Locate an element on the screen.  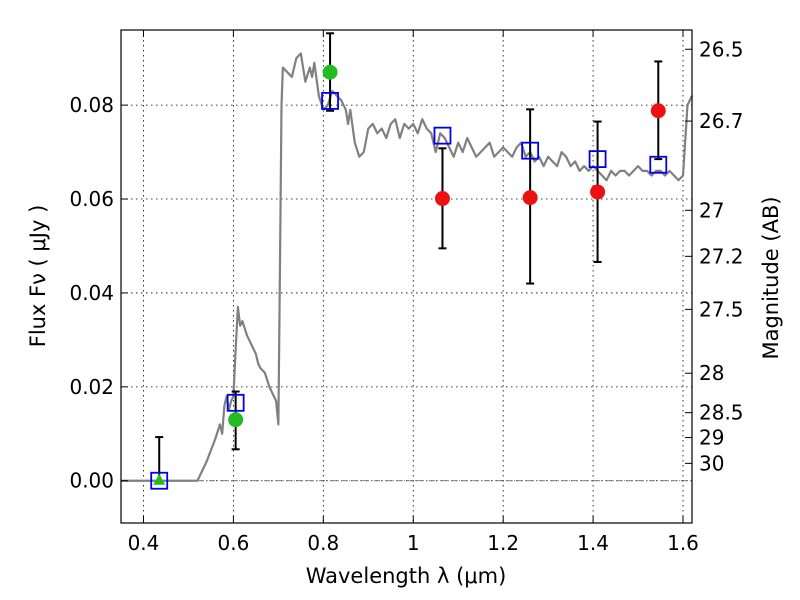
right-tick-label: 28.5 is located at coordinates (721, 413).